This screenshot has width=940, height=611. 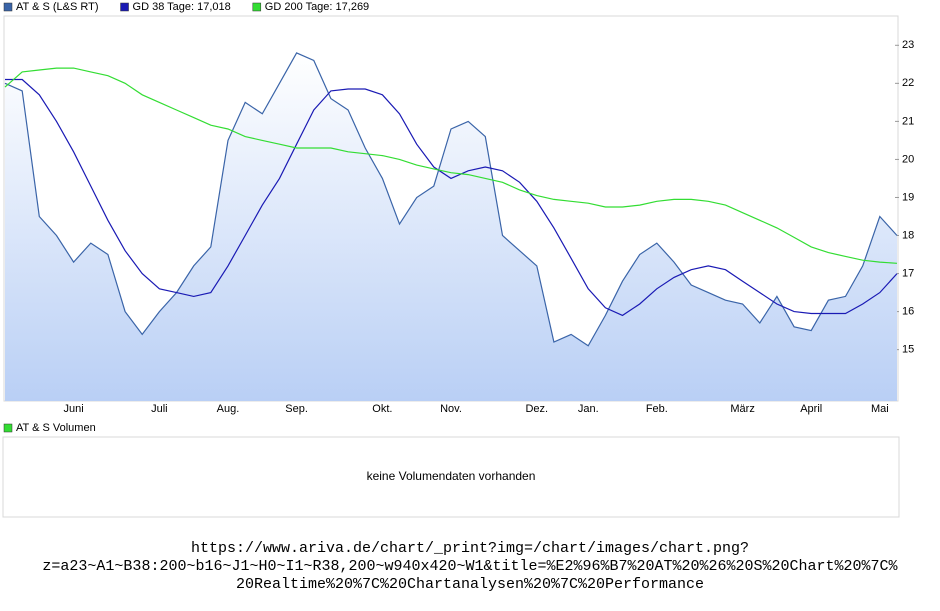 What do you see at coordinates (536, 409) in the screenshot?
I see `x-tick-label: Dez.` at bounding box center [536, 409].